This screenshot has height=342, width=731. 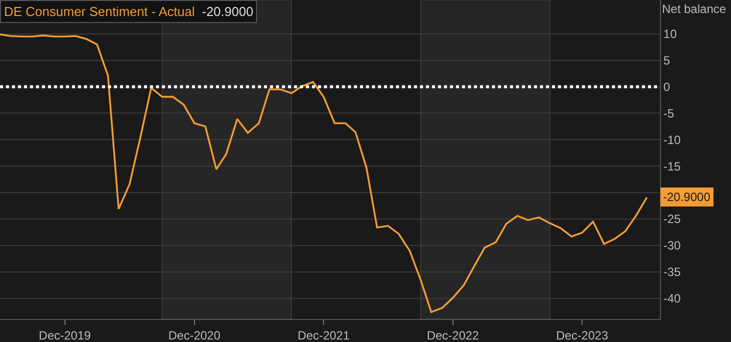 What do you see at coordinates (194, 335) in the screenshot?
I see `x-tick-label: Dec-2020` at bounding box center [194, 335].